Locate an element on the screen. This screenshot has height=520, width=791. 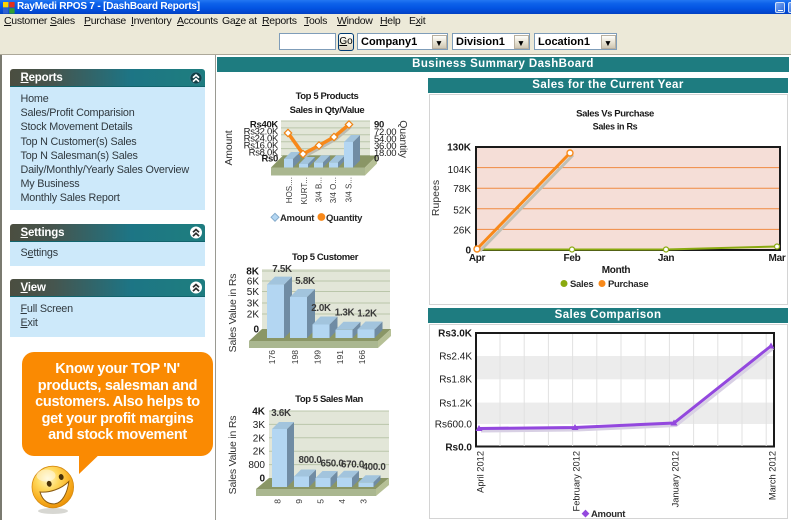
svg-text: 8K is located at coordinates (253, 272).